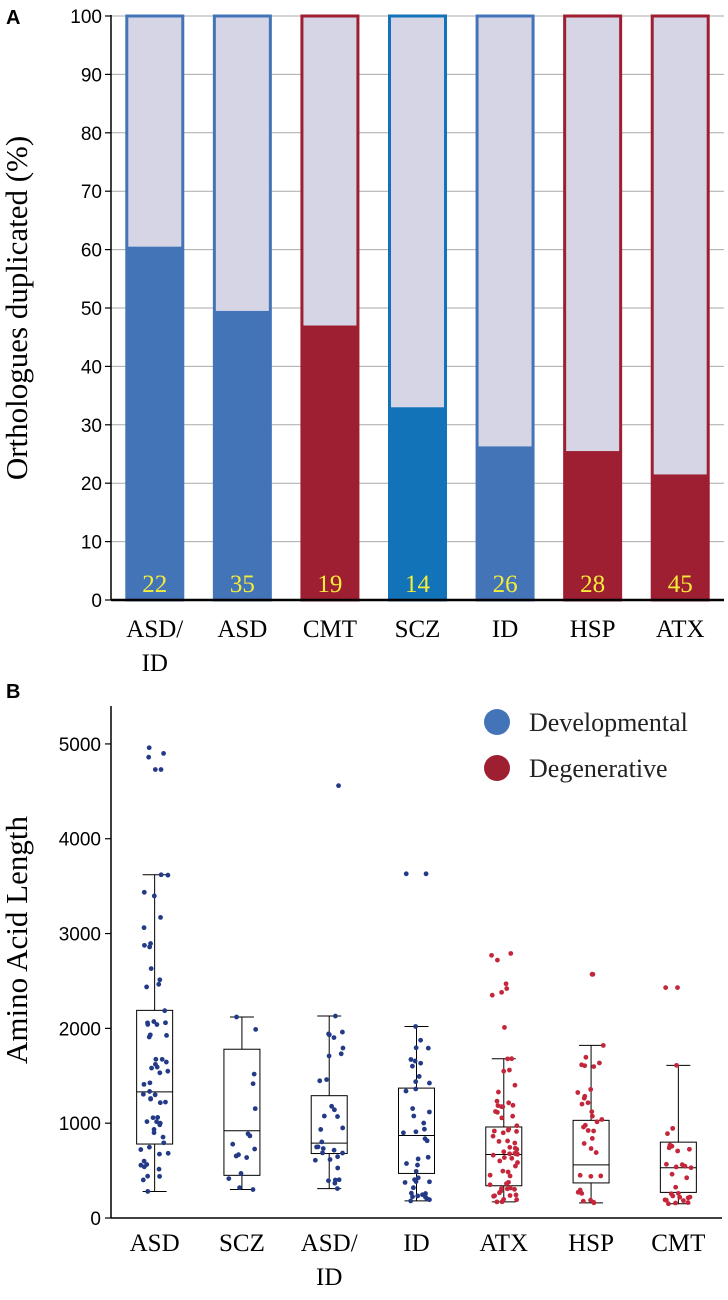 This screenshot has height=1300, width=728. What do you see at coordinates (415, 646) in the screenshot?
I see `panel-a-categories: ASD/ID ASD CMT SCZ ID HSP ATX` at bounding box center [415, 646].